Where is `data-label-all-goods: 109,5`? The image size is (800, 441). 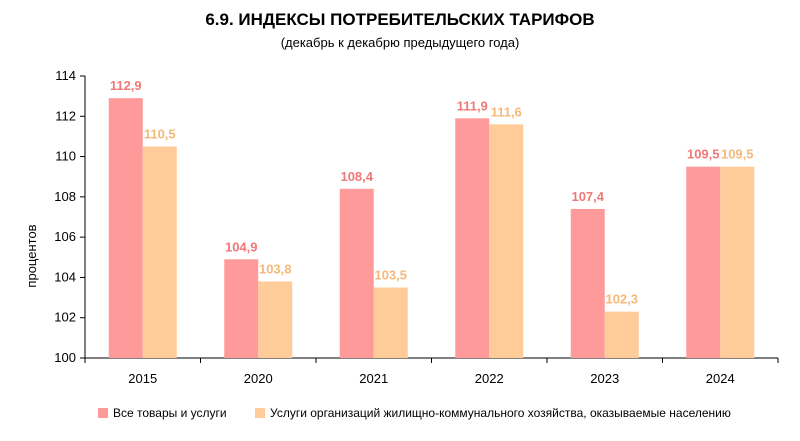 data-label-all-goods: 109,5 is located at coordinates (703, 154).